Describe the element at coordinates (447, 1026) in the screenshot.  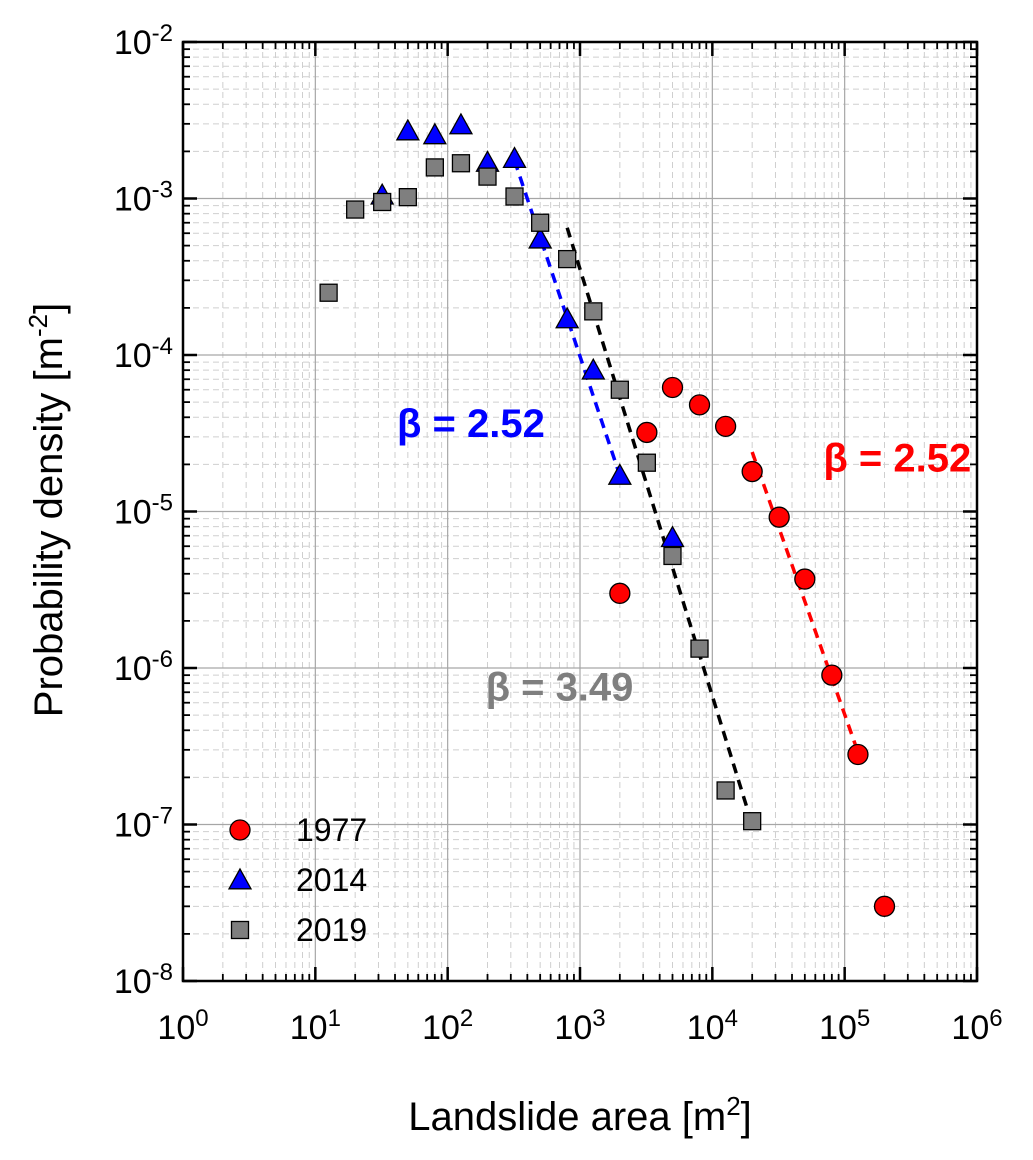
I see `x-tick-label: 10²` at that location.